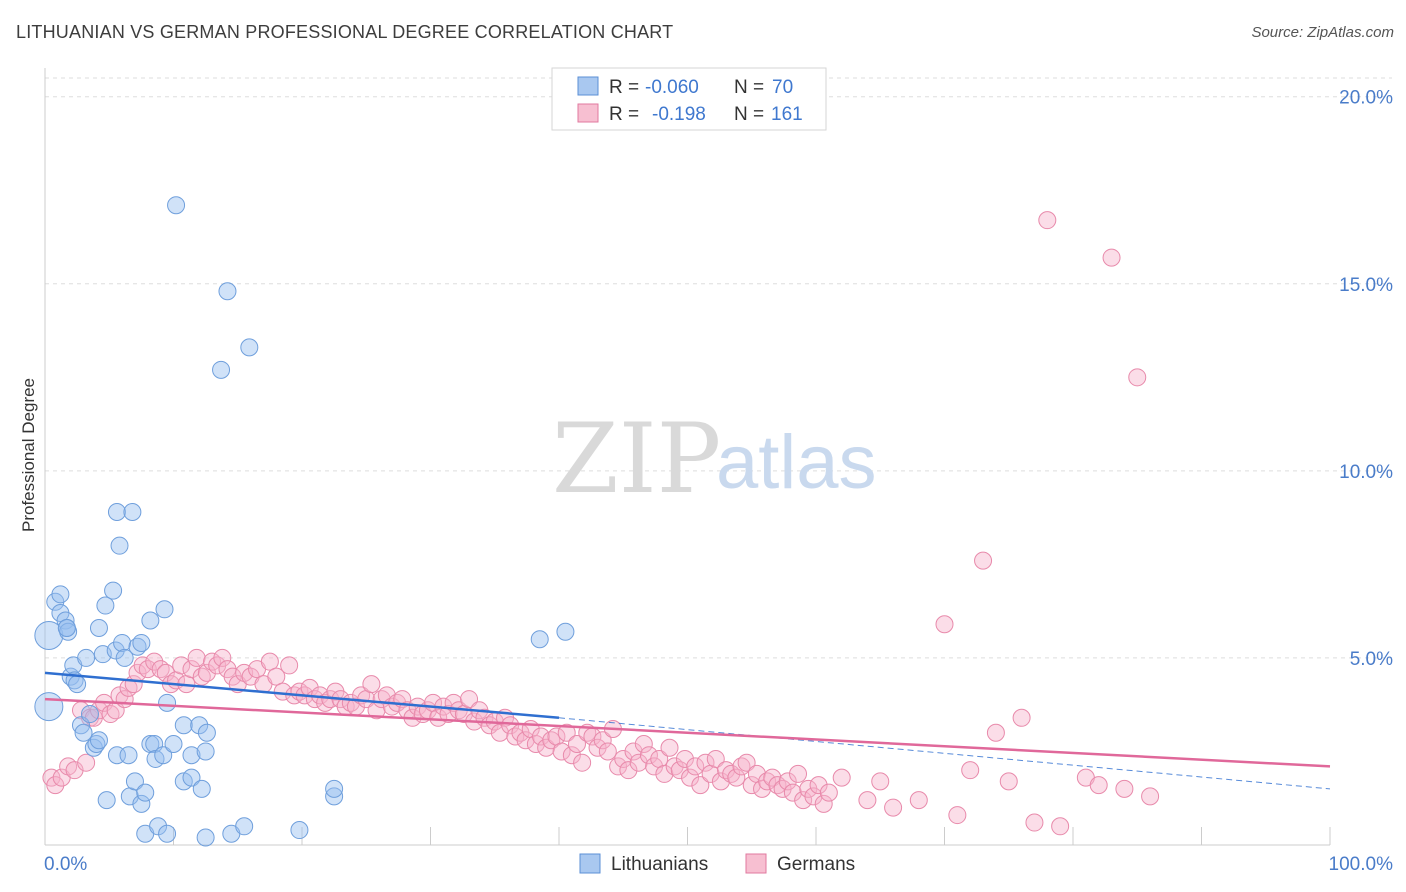 Image resolution: width=1406 pixels, height=892 pixels. Describe the element at coordinates (749, 87) in the screenshot. I see `legend-n-label-1: N =` at that location.